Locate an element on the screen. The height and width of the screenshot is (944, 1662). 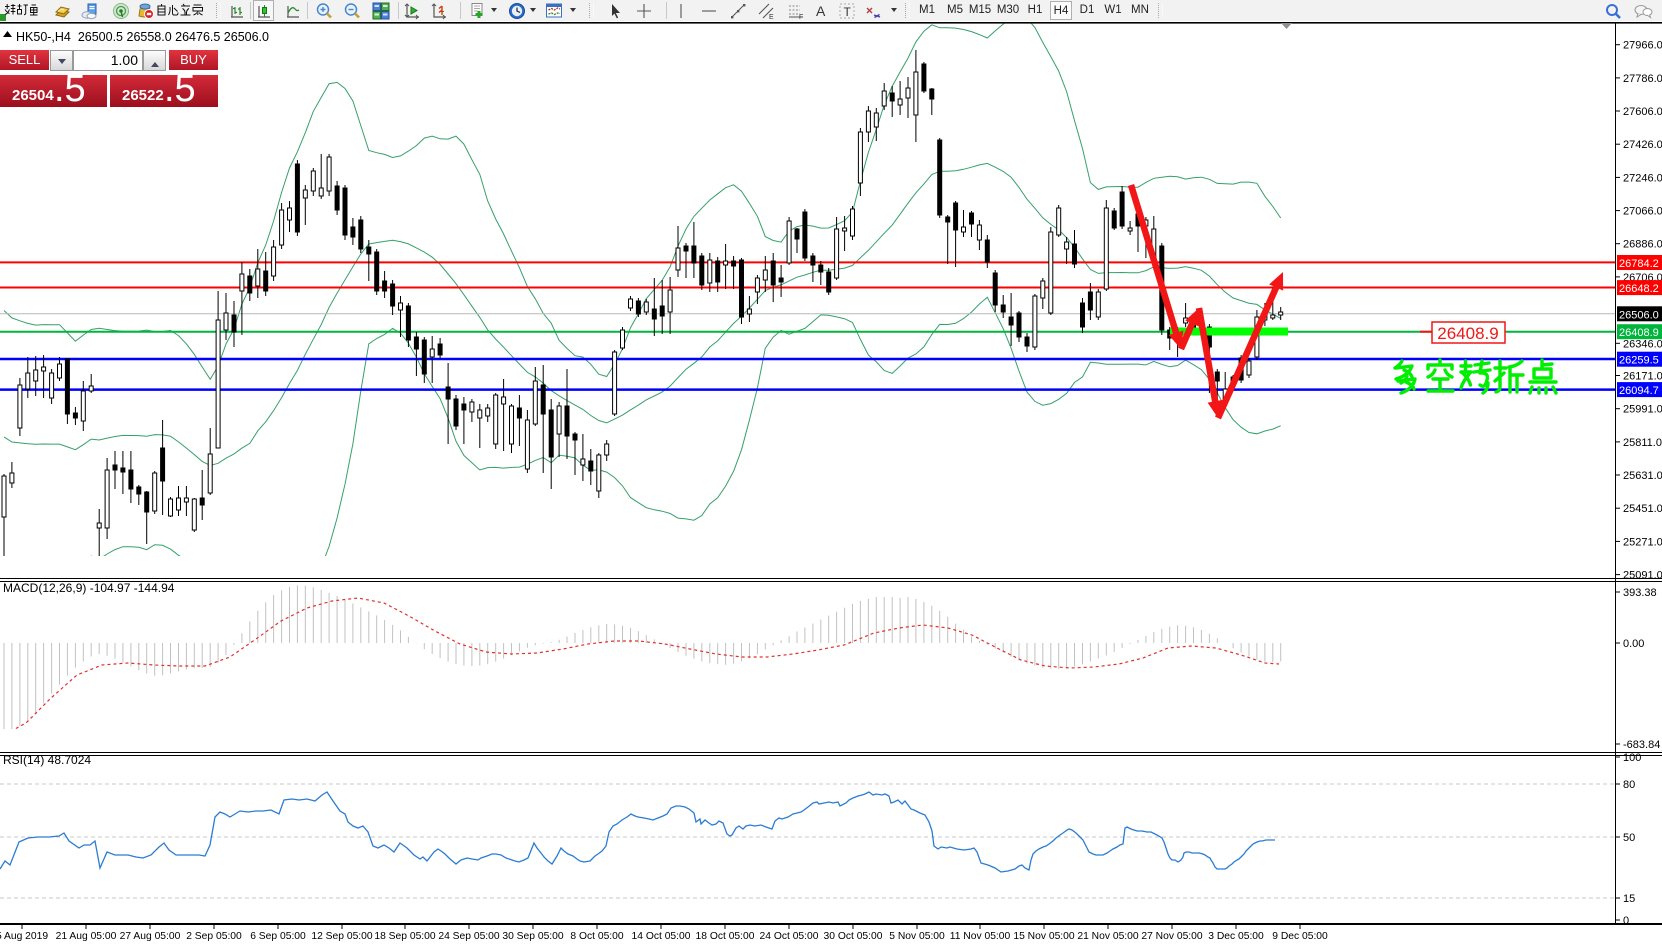
svg-text: 25451.0 is located at coordinates (1642, 509).